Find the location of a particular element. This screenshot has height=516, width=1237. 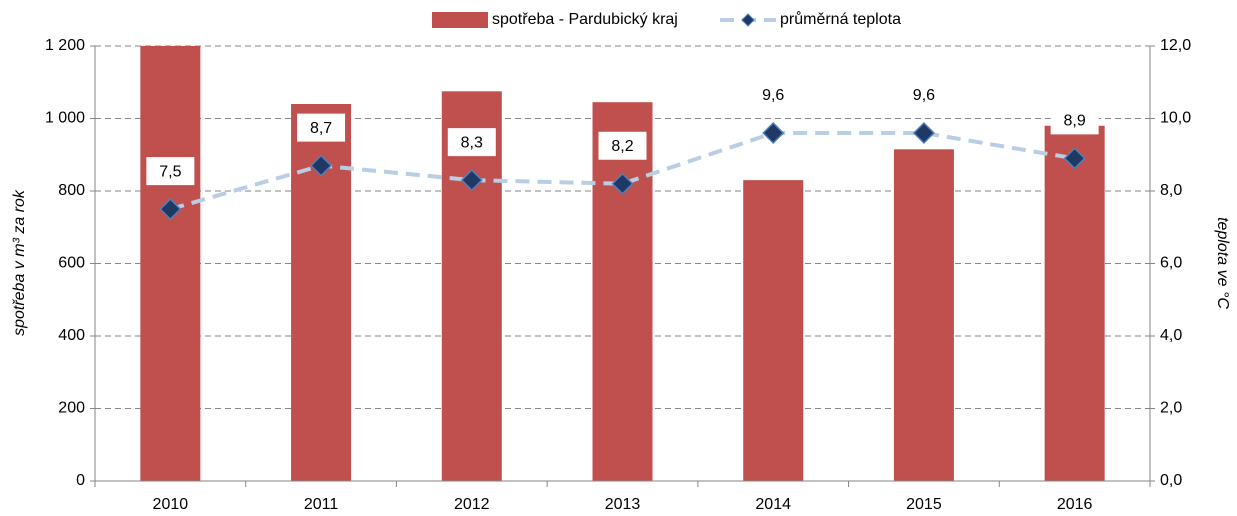

legend-label: spotřeba - Pardubický kraj is located at coordinates (585, 19).